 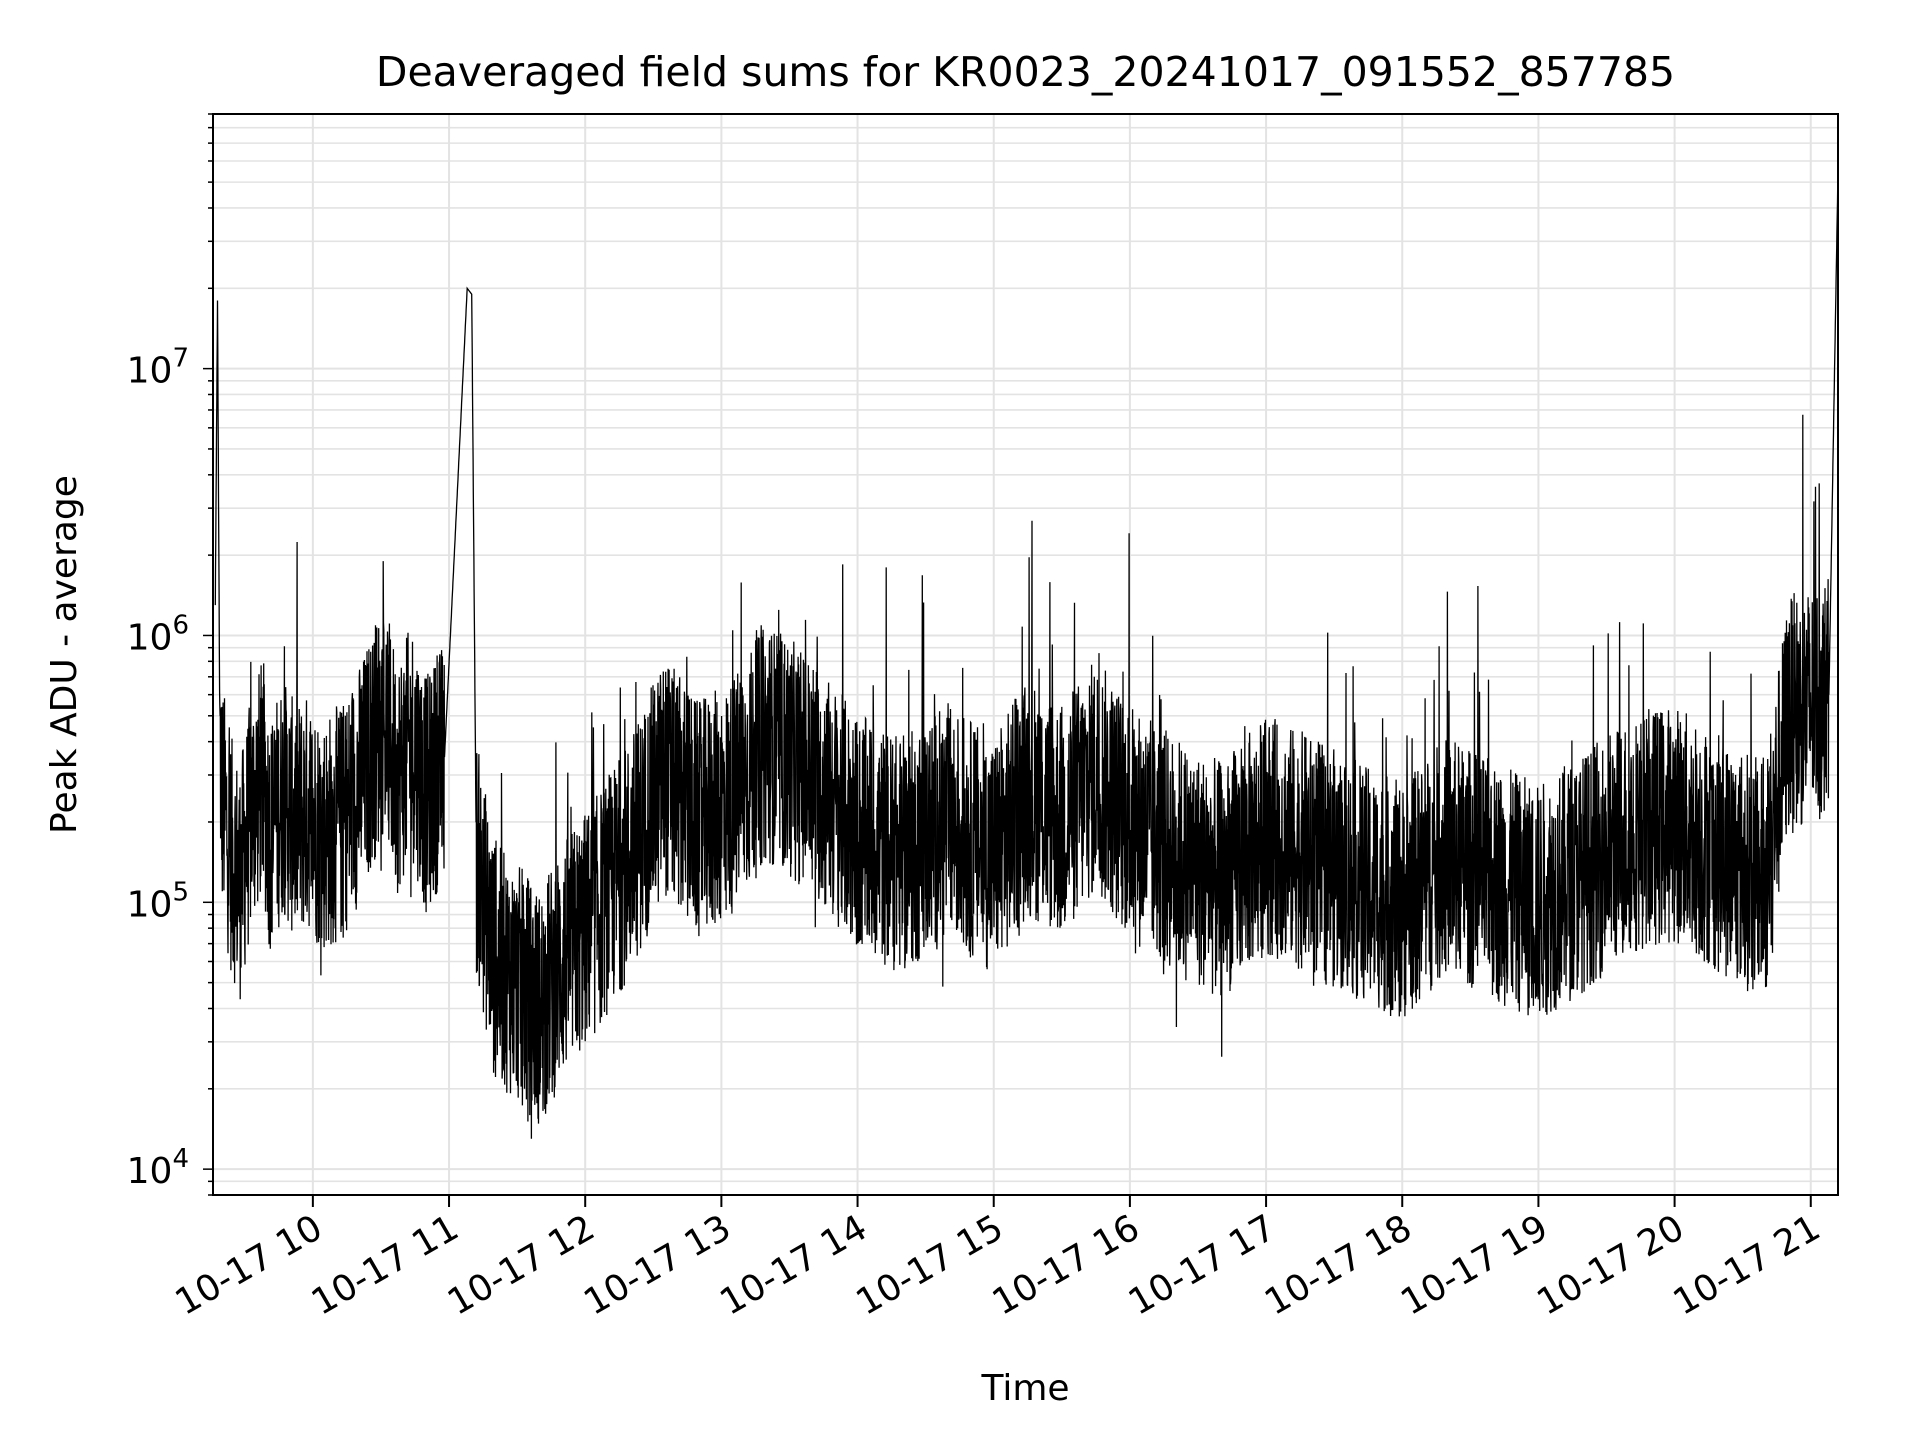 I want to click on x-tick-label: 10-17 15, so click(x=930, y=1265).